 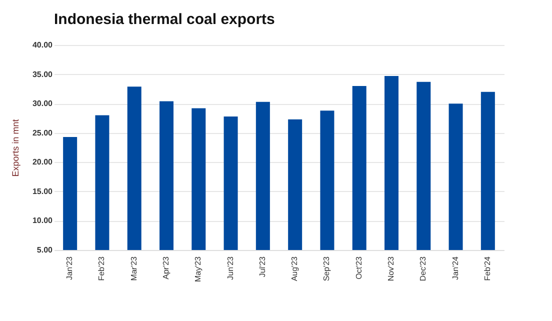 What do you see at coordinates (359, 268) in the screenshot?
I see `x-tick-label: Oct'23` at bounding box center [359, 268].